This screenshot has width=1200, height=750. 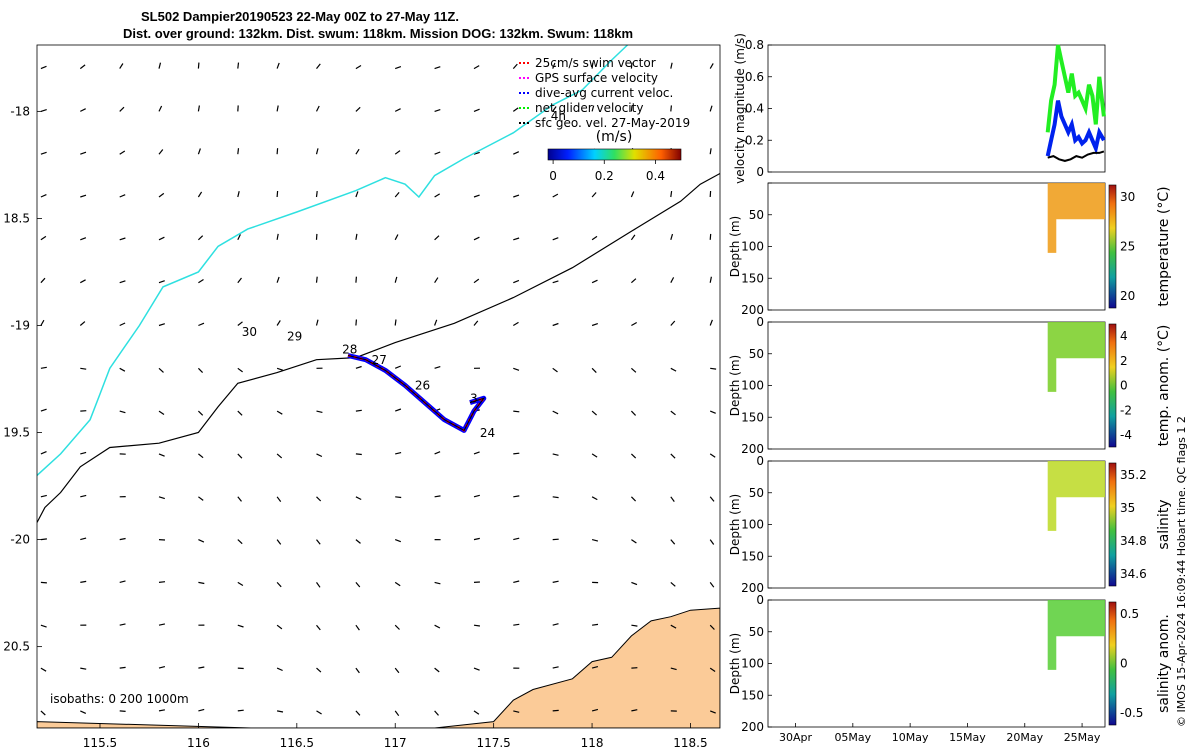 I want to click on time-tick-label: 25May, so click(x=1082, y=737).